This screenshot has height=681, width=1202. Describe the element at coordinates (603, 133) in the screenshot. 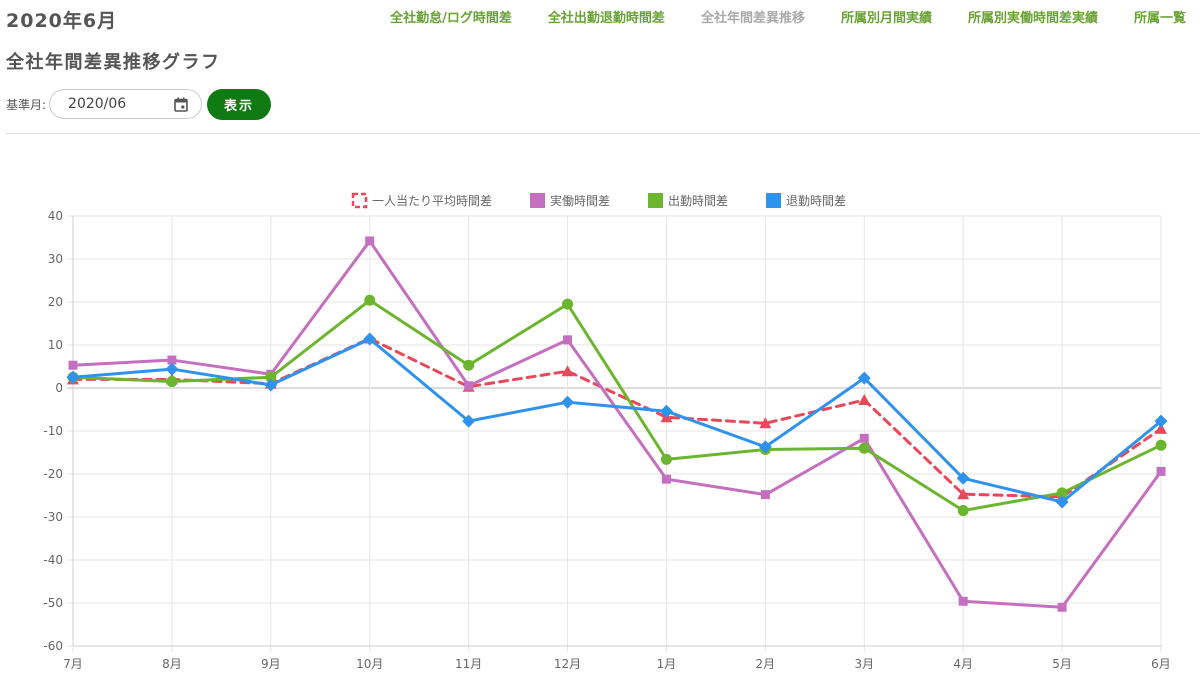

I see `header-divider` at that location.